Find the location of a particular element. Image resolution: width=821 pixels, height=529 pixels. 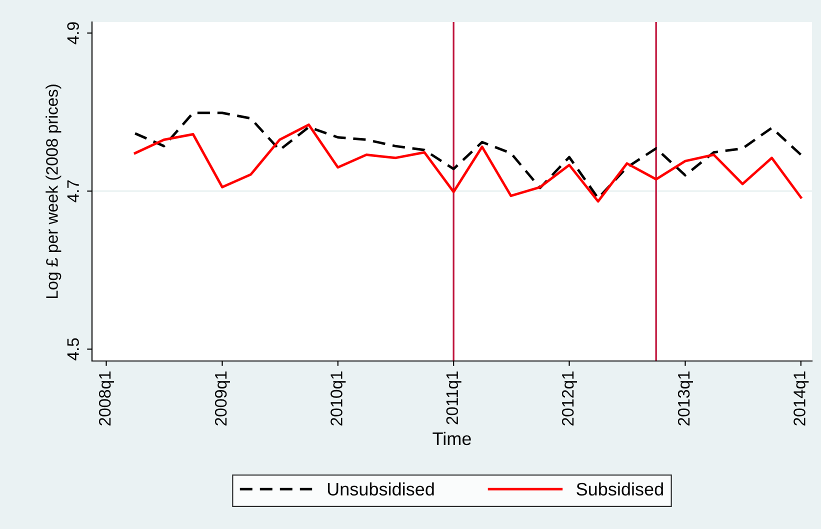

x-axis-title: Time is located at coordinates (451, 439).